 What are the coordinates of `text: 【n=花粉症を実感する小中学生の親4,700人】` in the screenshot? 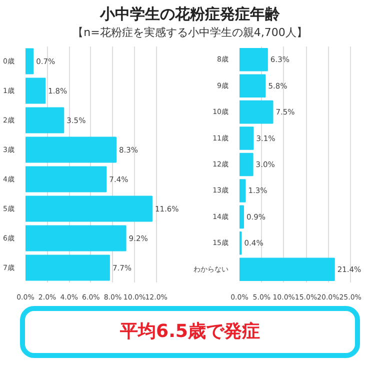 It's located at (190, 33).